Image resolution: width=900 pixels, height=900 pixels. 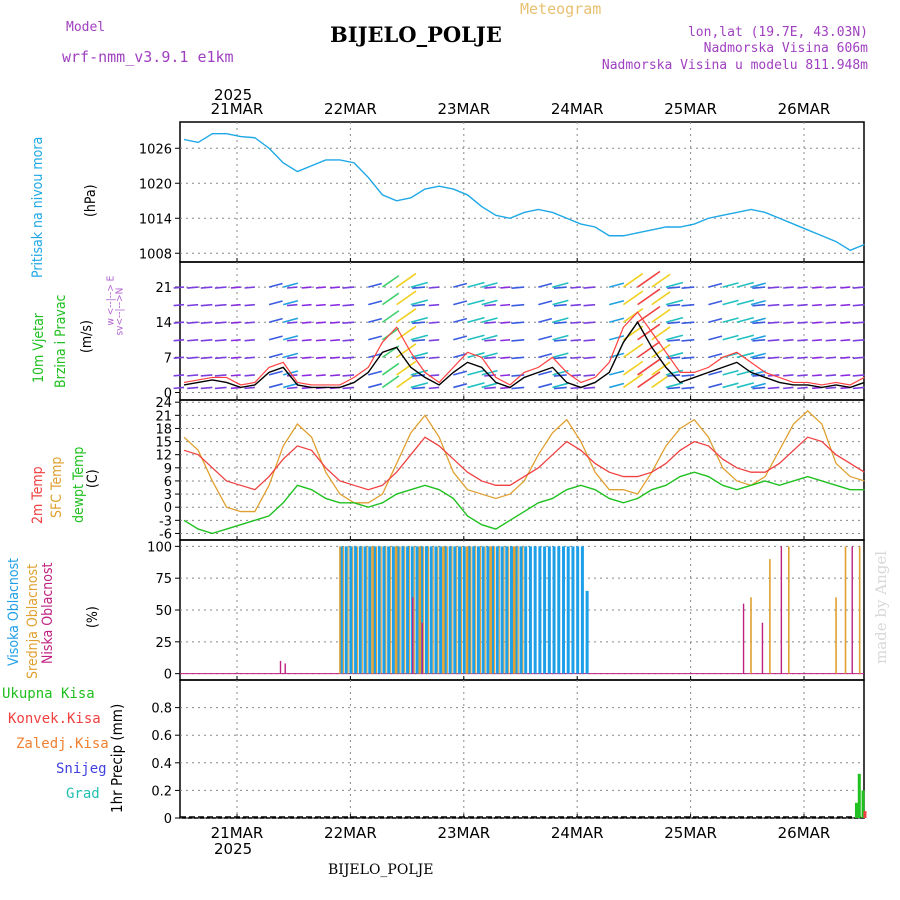 I want to click on y-tick-label: 100, so click(x=159, y=547).